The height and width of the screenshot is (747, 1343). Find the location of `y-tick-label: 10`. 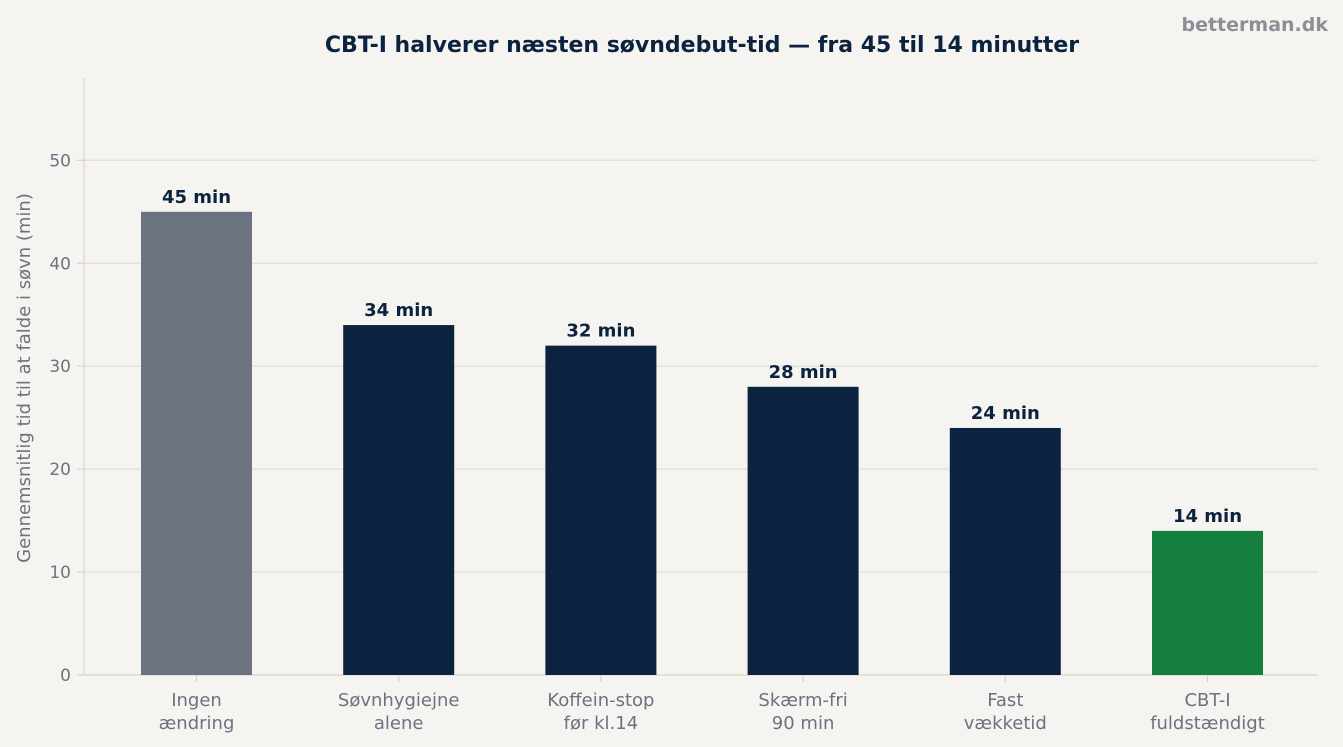

y-tick-label: 10 is located at coordinates (60, 573).